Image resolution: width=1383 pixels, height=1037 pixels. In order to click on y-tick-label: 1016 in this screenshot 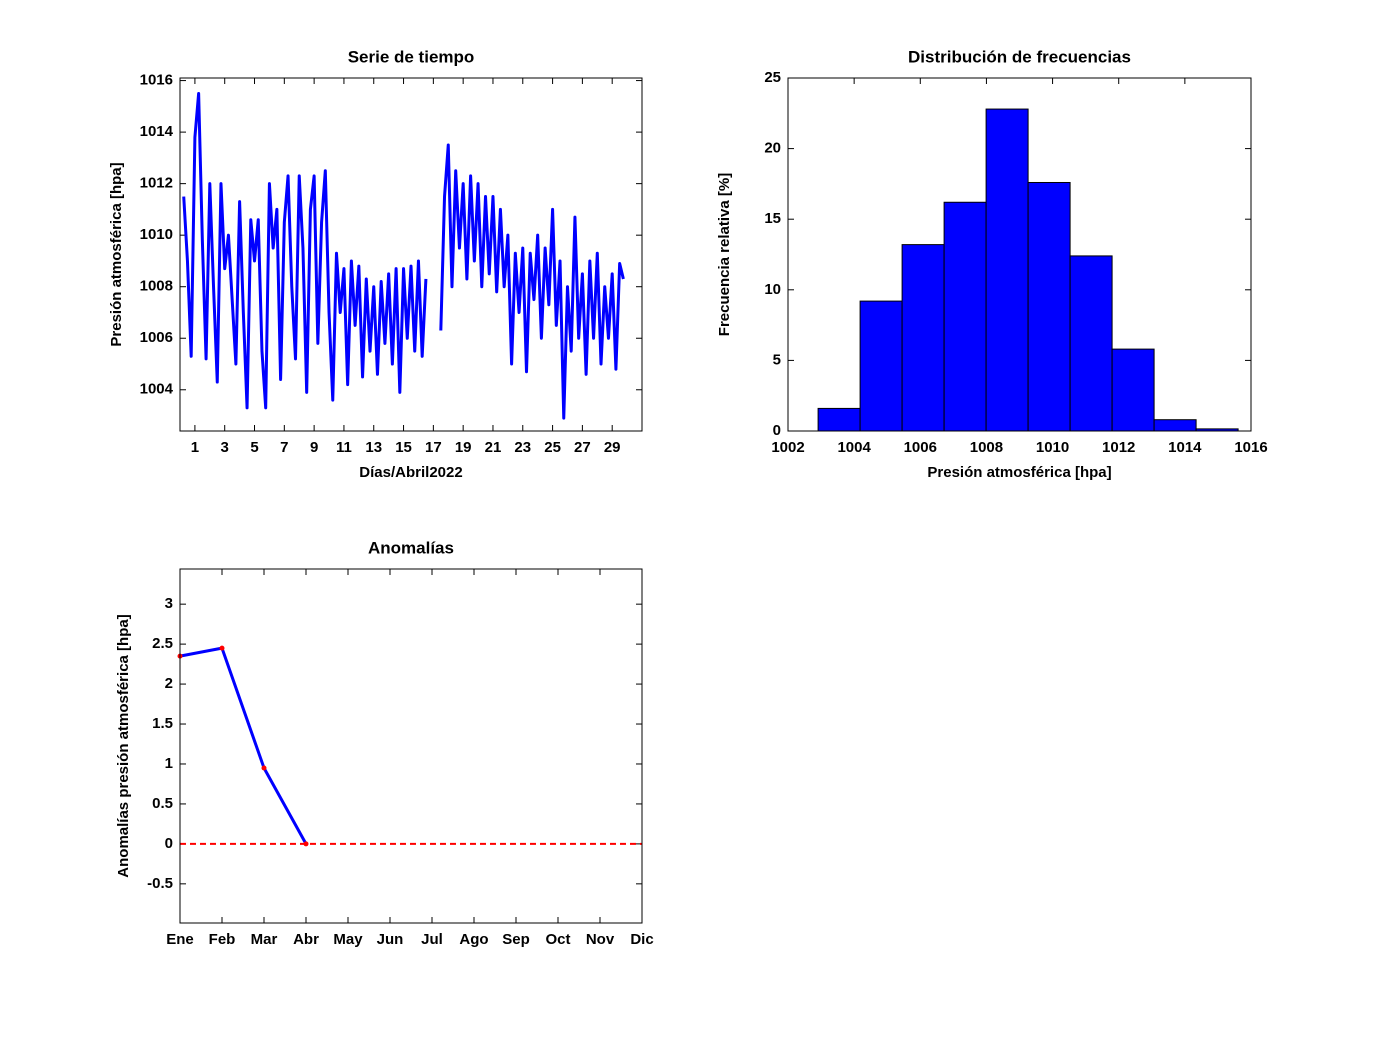, I will do `click(156, 80)`.